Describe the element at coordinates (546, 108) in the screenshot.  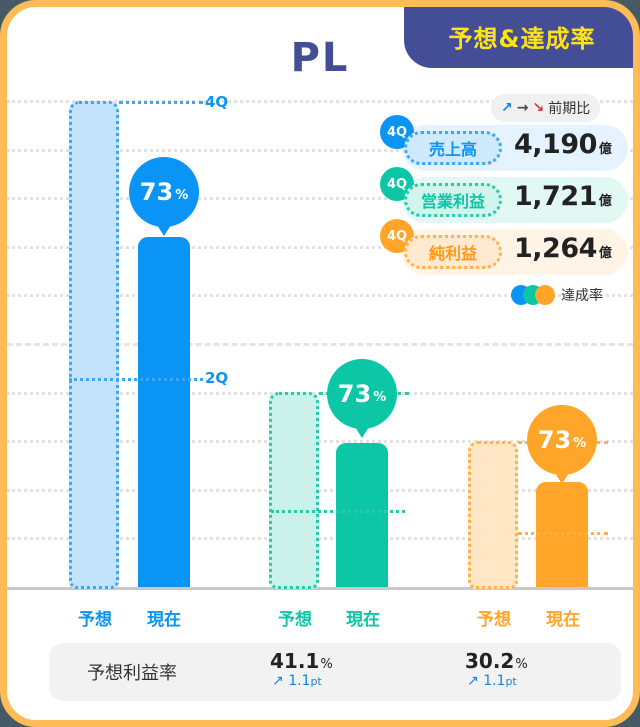
I see `legend-prev-period: ↗ → ↘ 前期比` at that location.